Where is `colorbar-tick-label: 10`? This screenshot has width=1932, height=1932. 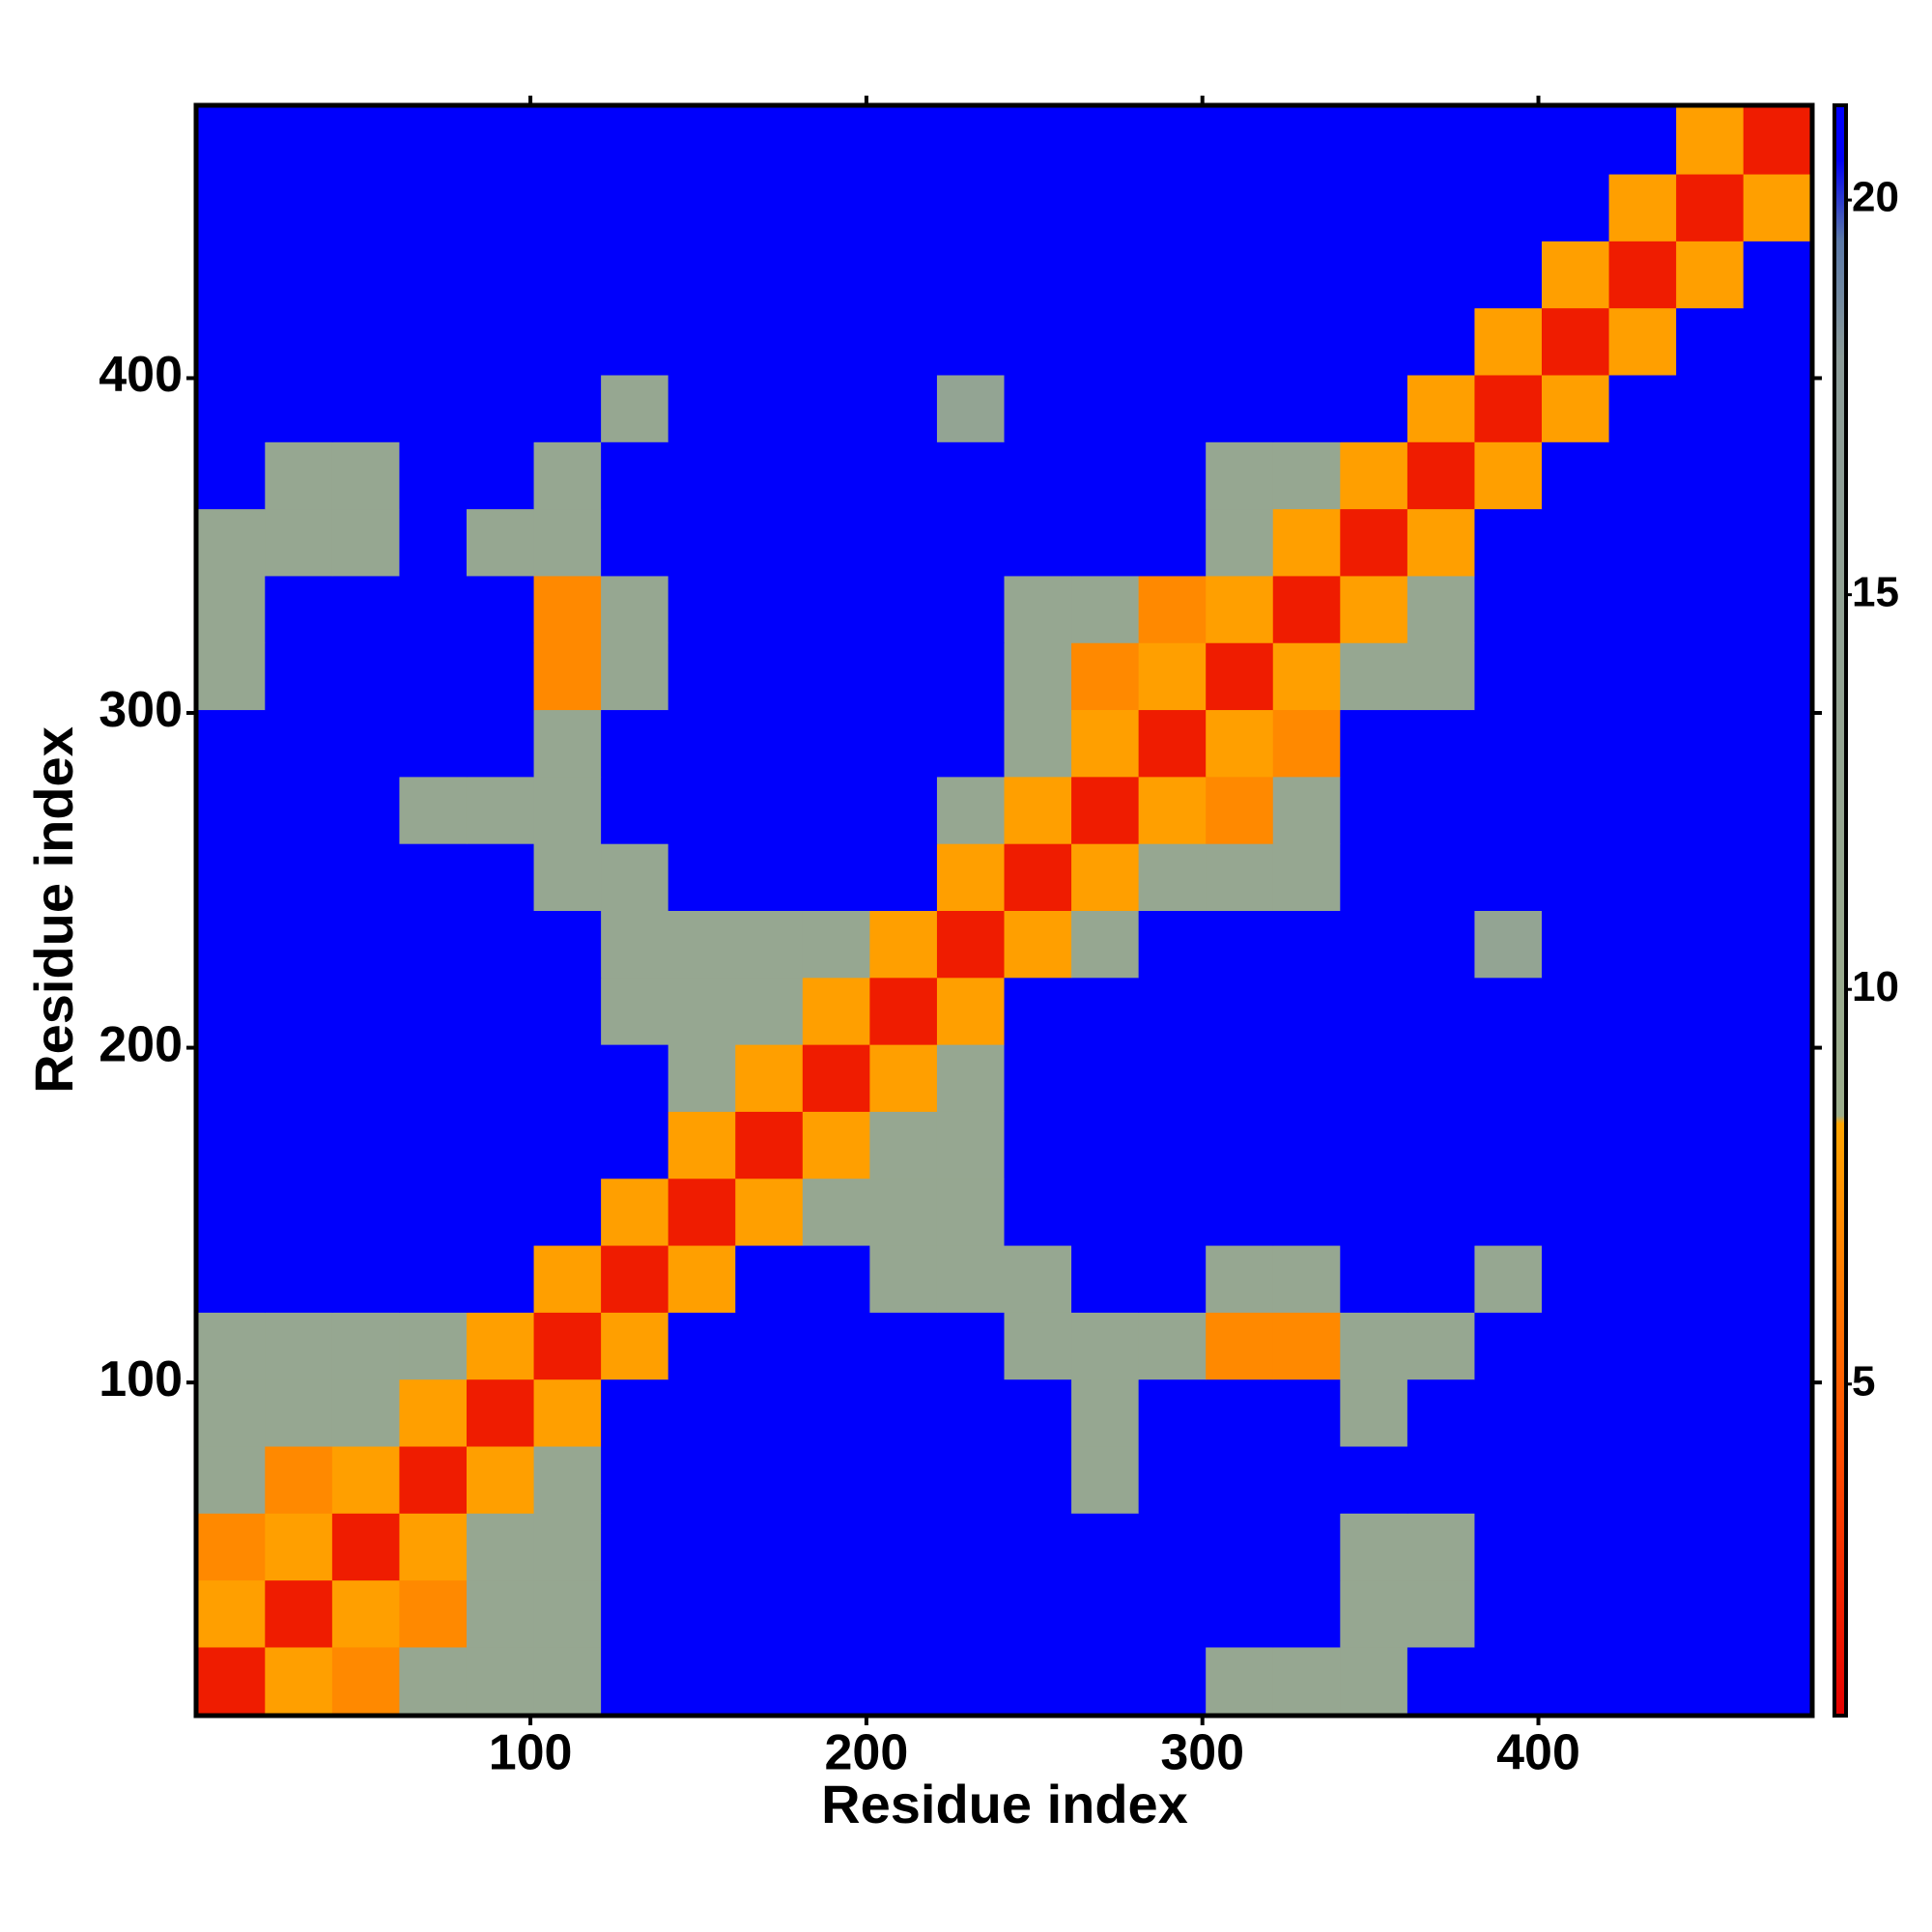
colorbar-tick-label: 10 is located at coordinates (1875, 986).